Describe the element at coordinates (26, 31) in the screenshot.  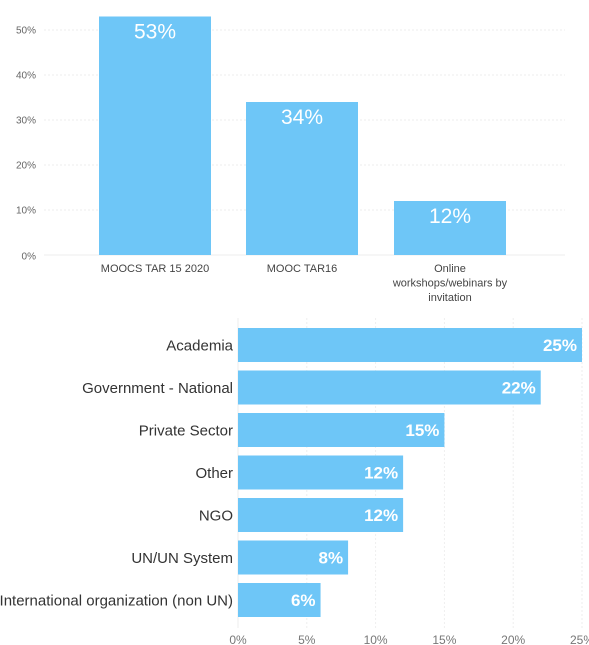
I see `y-tick-label: 50%` at that location.